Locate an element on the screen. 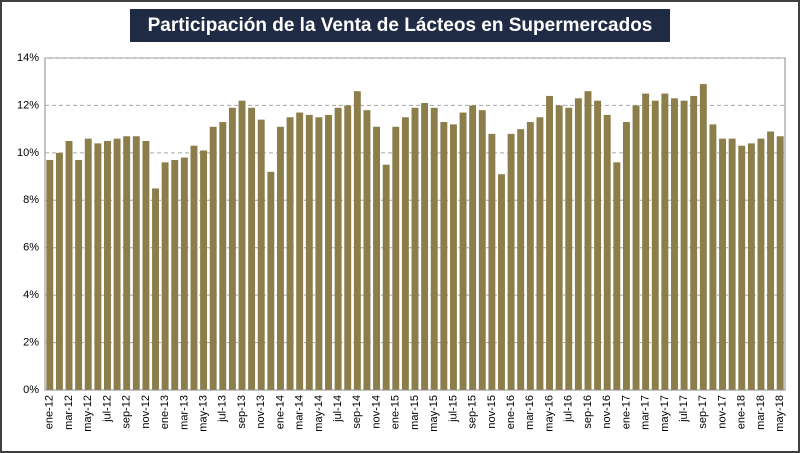  x-tick-label: ene-17 is located at coordinates (626, 412).